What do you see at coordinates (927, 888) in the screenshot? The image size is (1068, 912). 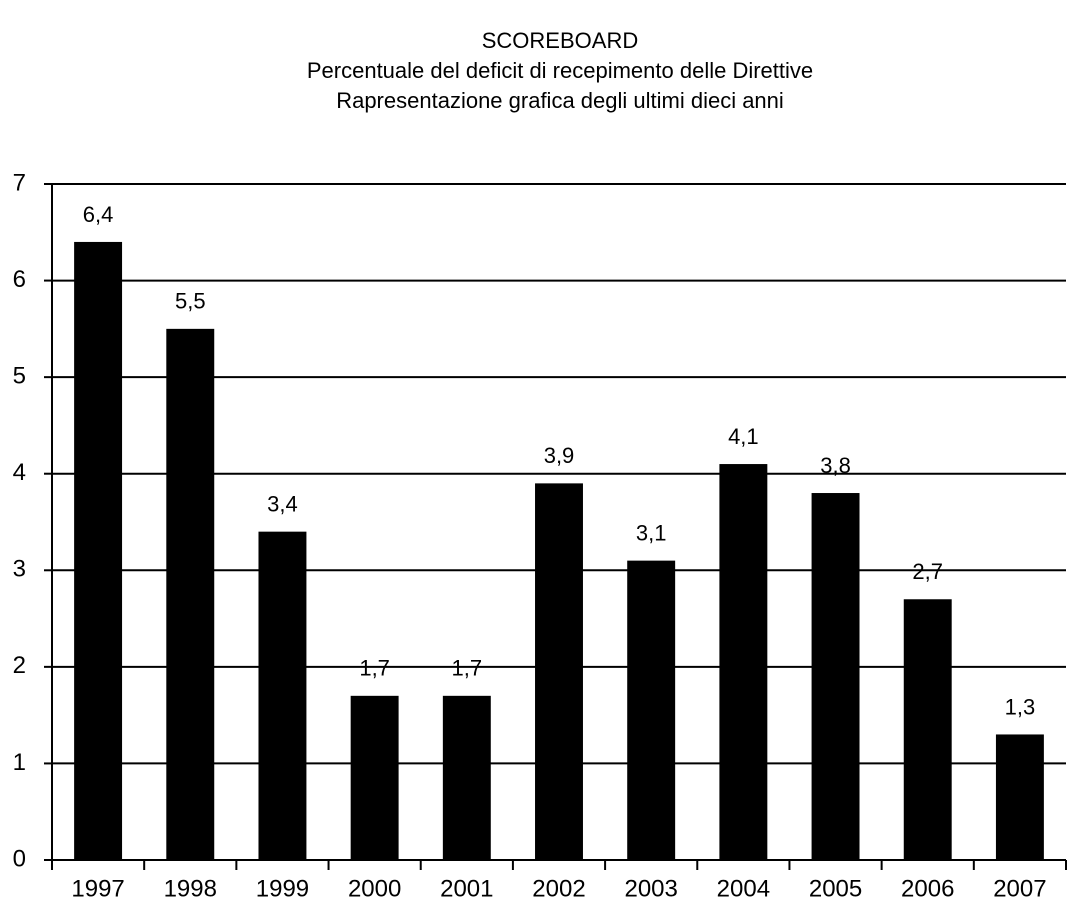 I see `x-tick-label: 2006` at bounding box center [927, 888].